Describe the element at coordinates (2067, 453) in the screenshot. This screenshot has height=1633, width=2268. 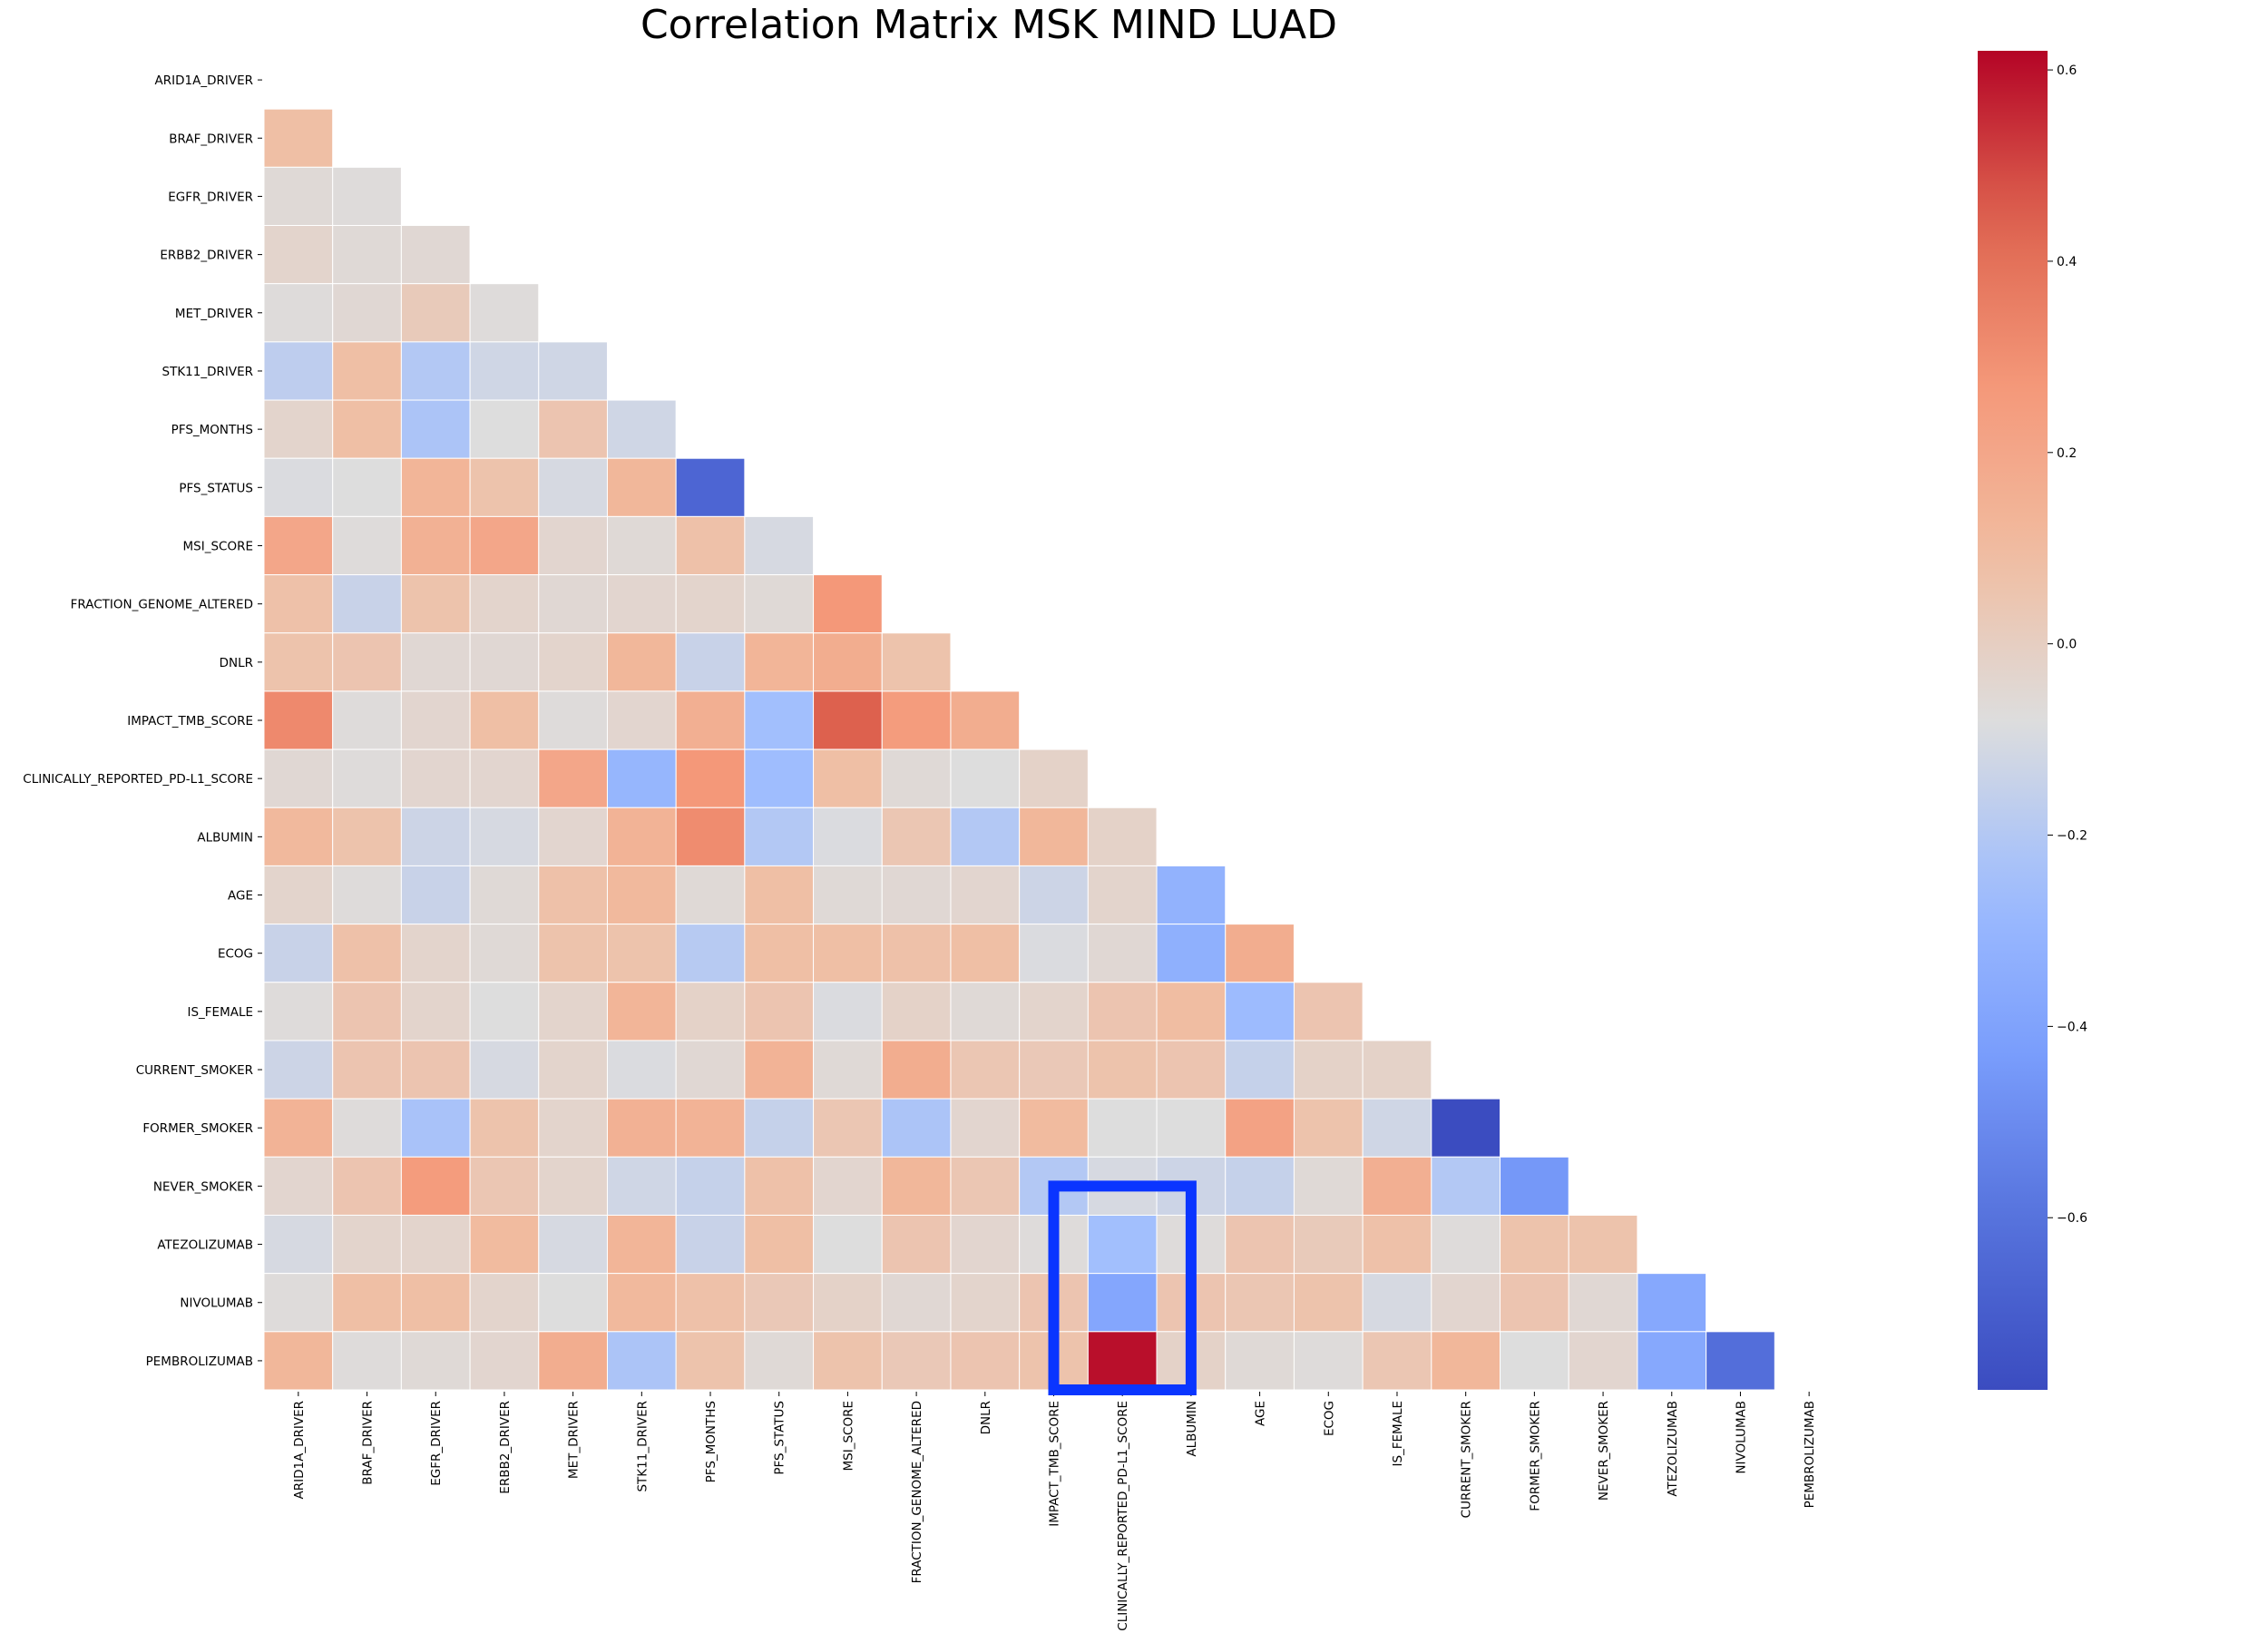
I see `colorbar-tick-label: 0.2` at that location.